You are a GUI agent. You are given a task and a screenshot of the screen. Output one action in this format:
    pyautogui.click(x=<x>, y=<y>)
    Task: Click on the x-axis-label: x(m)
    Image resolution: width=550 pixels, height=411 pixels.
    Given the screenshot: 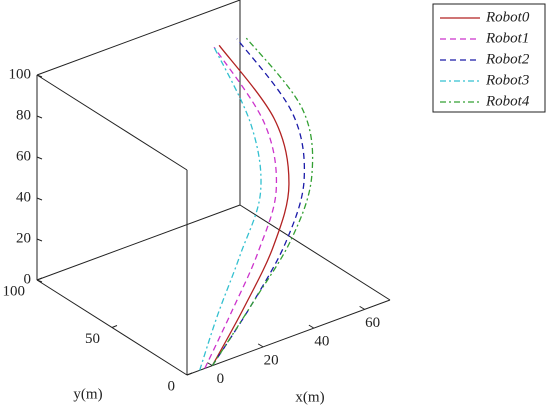 What is the action you would take?
    pyautogui.click(x=309, y=397)
    